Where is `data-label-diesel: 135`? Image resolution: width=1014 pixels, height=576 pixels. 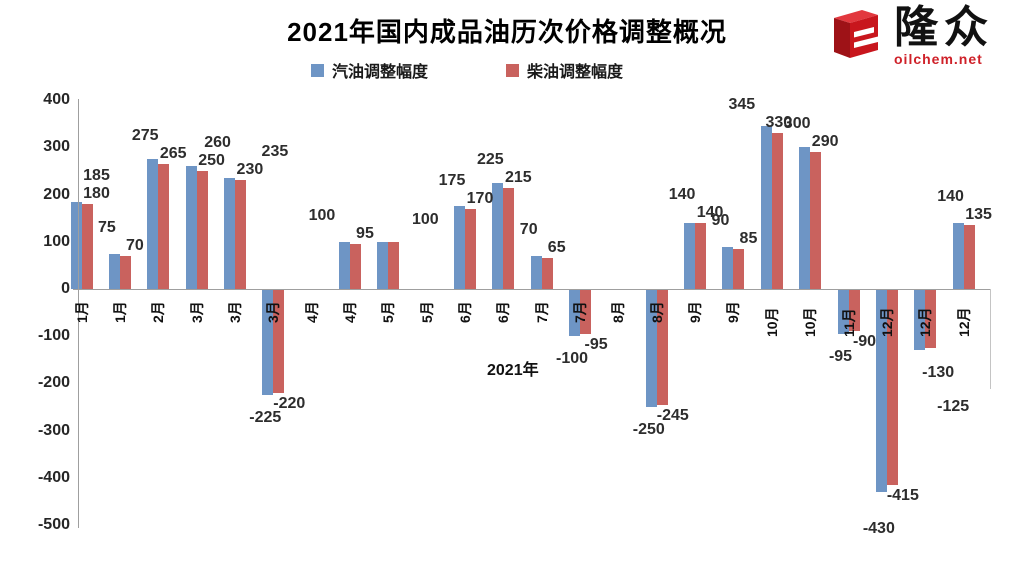
data-label-diesel: 135 is located at coordinates (978, 215).